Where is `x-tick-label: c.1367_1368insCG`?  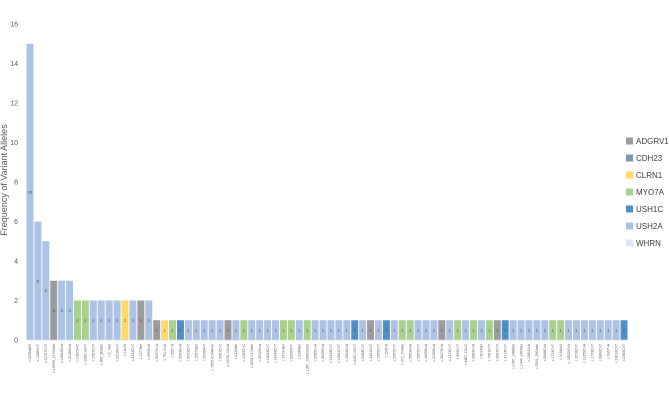 x-tick-label: c.1367_1368insCG is located at coordinates (307, 359).